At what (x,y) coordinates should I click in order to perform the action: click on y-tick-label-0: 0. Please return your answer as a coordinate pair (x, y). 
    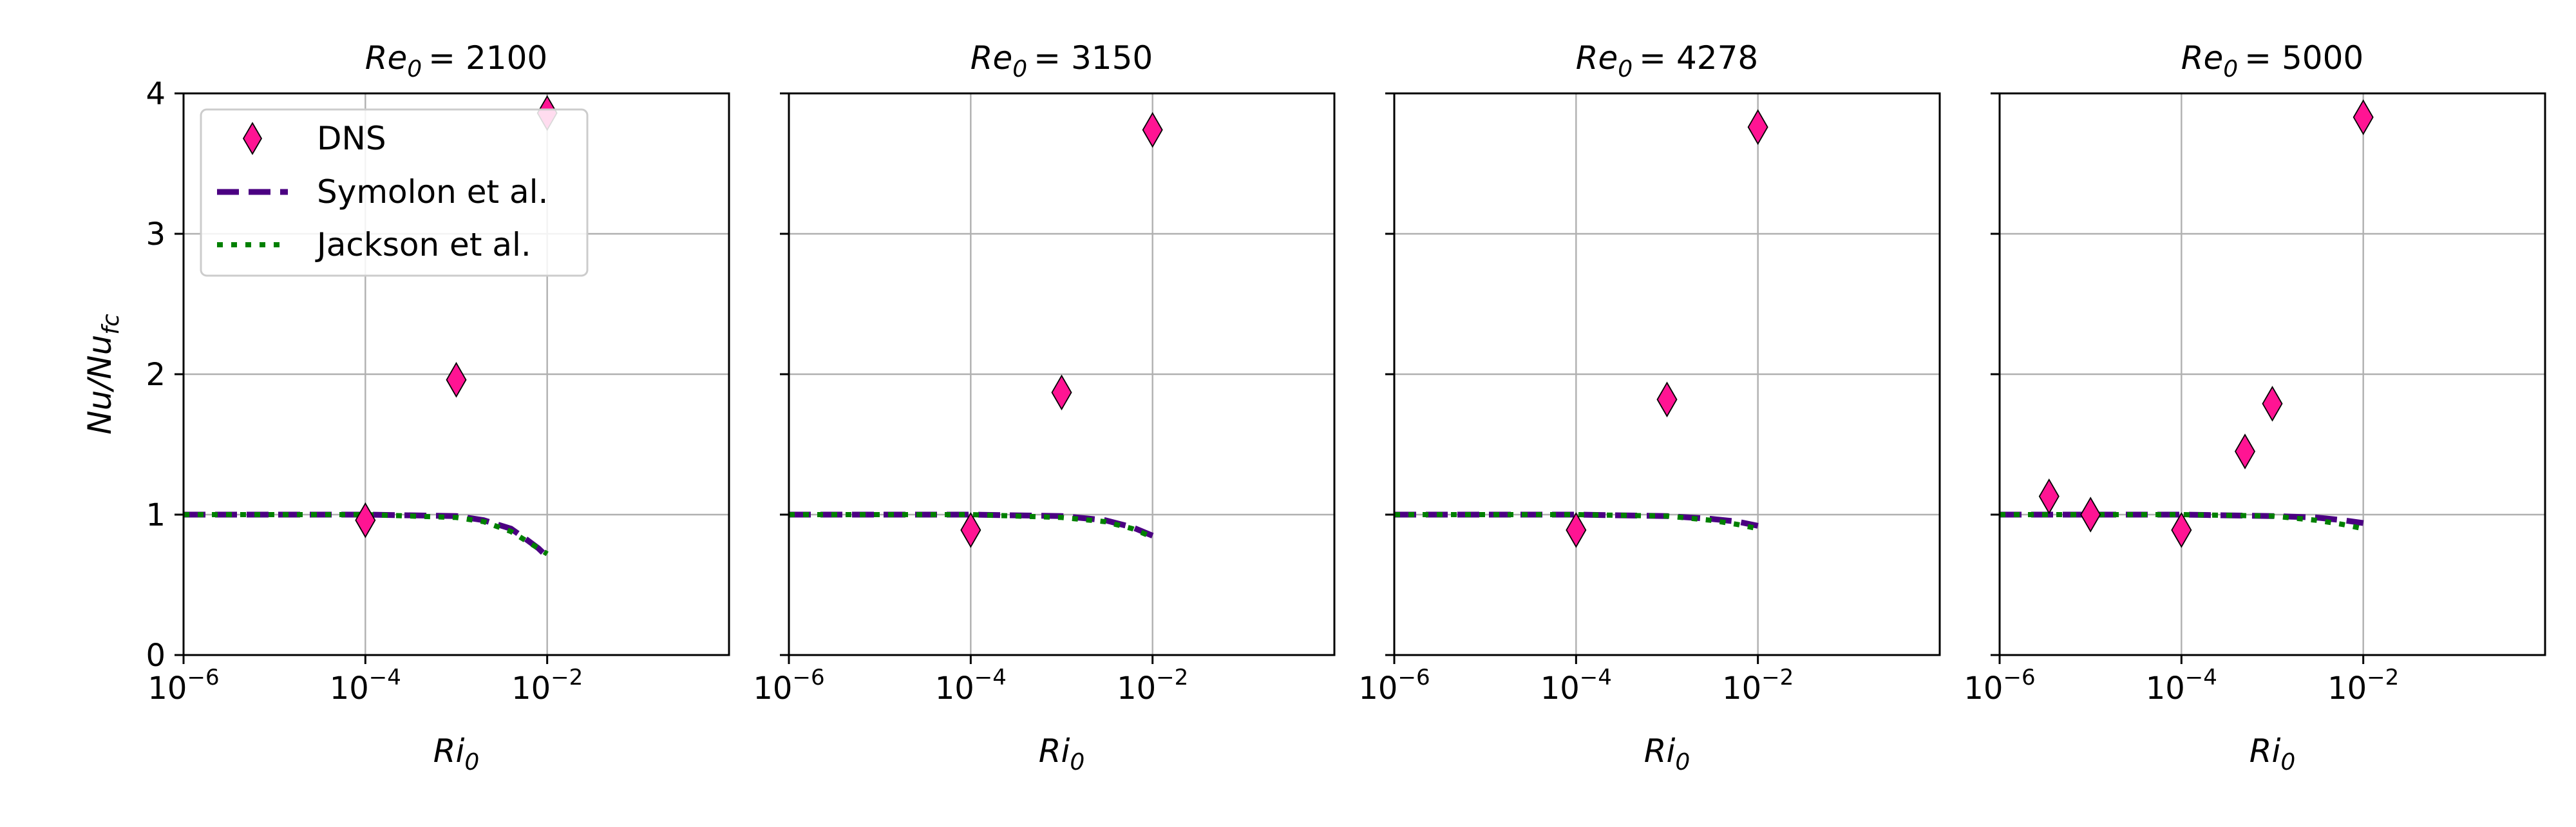
    Looking at the image, I should click on (156, 656).